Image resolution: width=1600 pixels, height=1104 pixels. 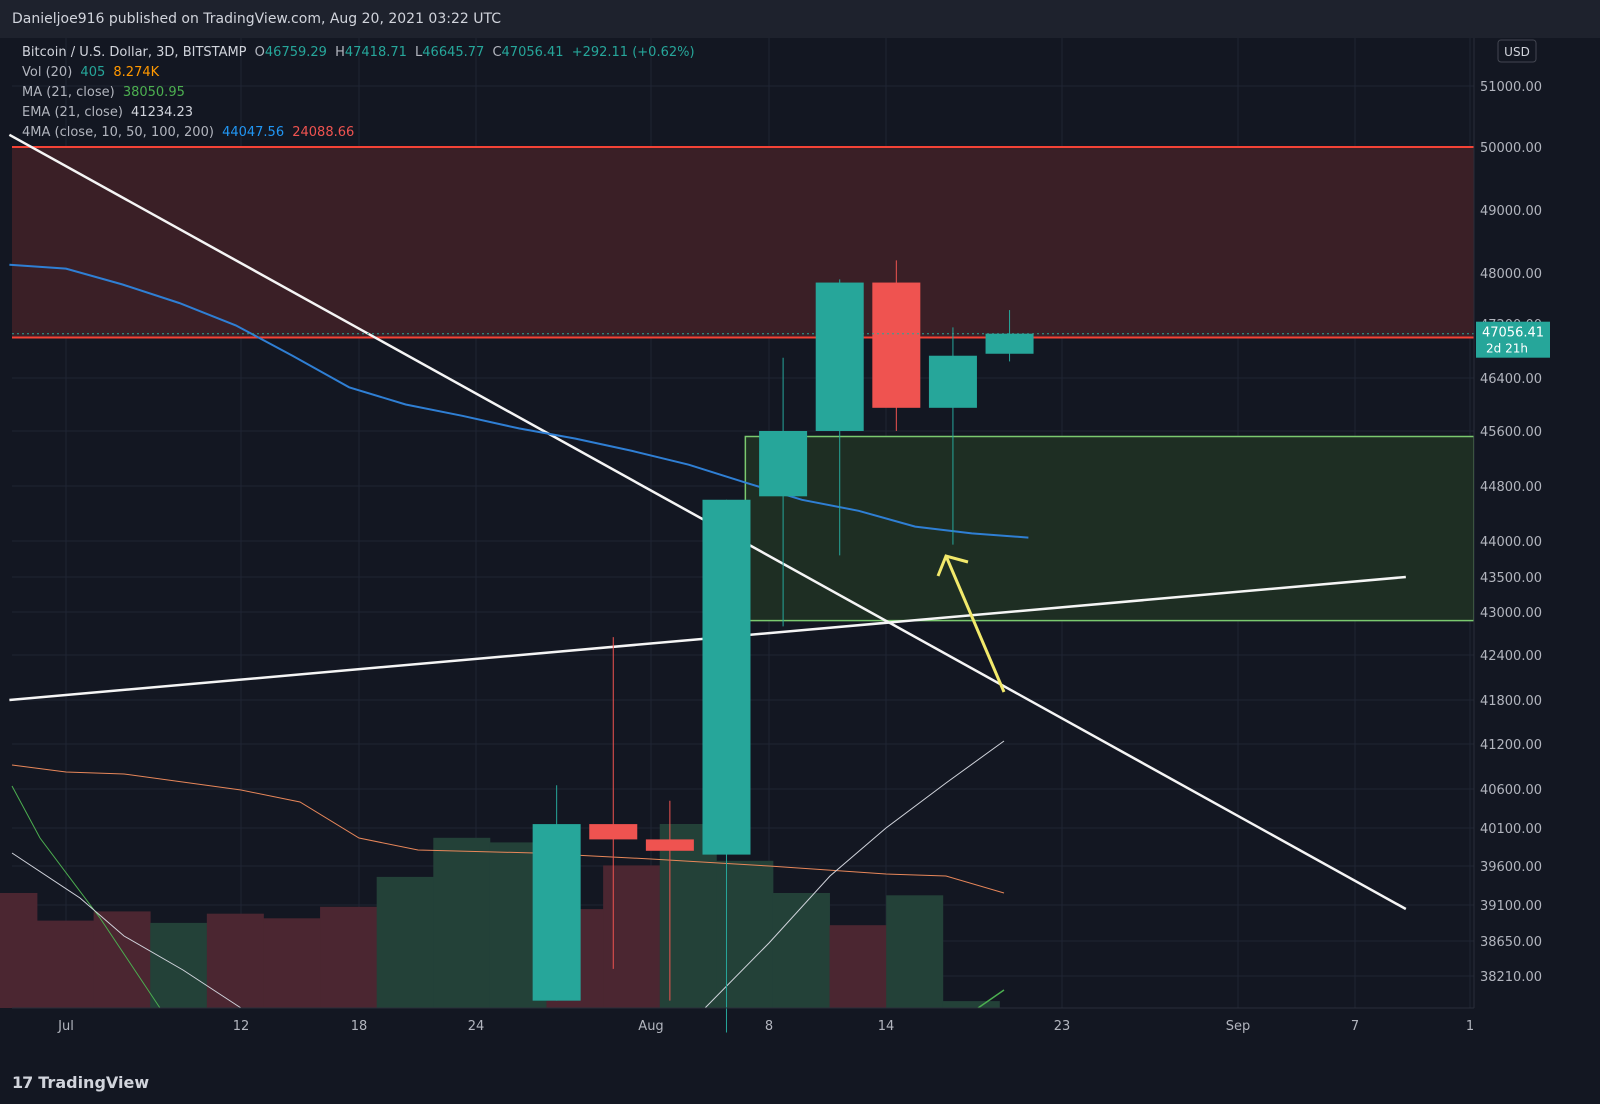 What do you see at coordinates (1511, 432) in the screenshot?
I see `price-tick-label-6: 45600.00` at bounding box center [1511, 432].